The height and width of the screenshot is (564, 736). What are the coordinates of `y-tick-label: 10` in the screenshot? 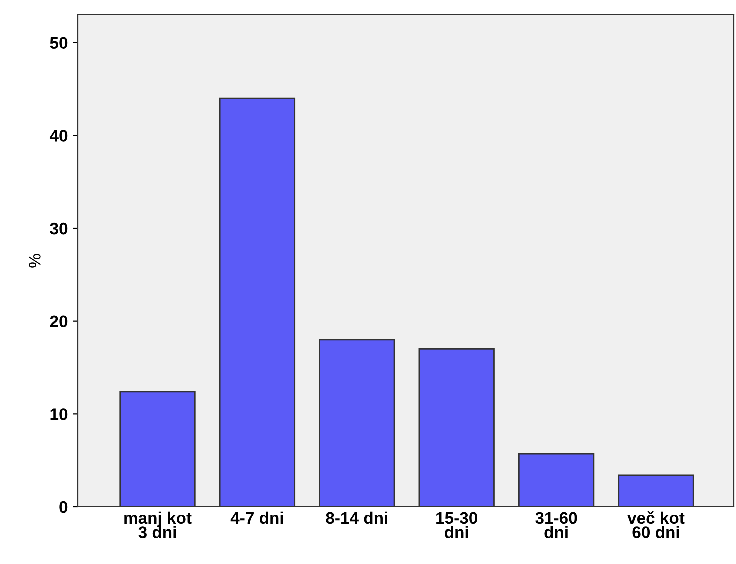 It's located at (59, 414).